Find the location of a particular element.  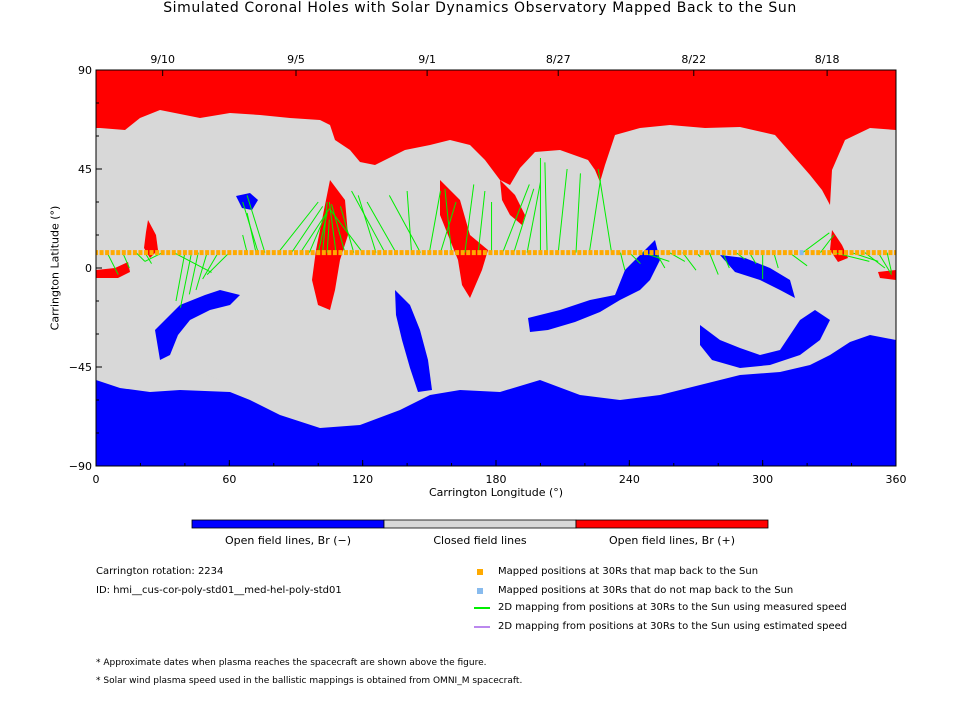

y-tick-label: −45 is located at coordinates (80, 367).